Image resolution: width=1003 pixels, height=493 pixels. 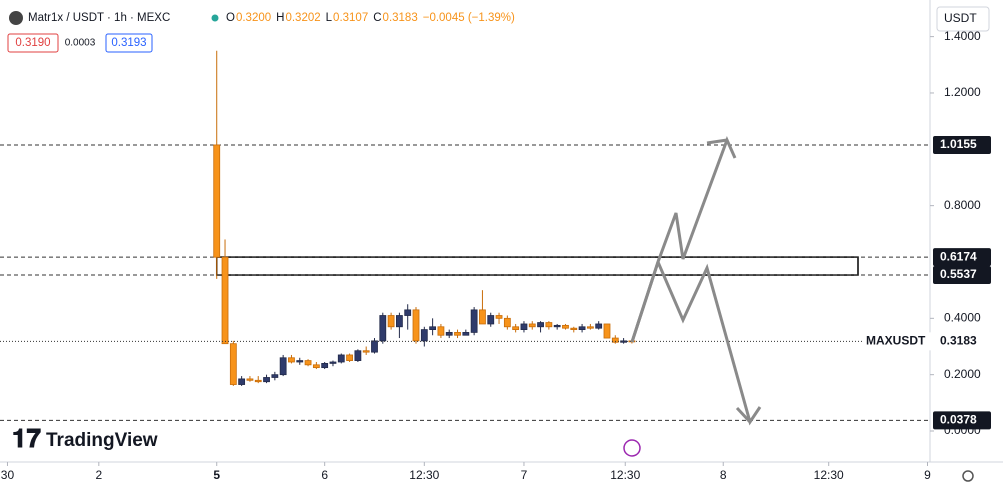 What do you see at coordinates (329, 18) in the screenshot?
I see `ohlc-key: L` at bounding box center [329, 18].